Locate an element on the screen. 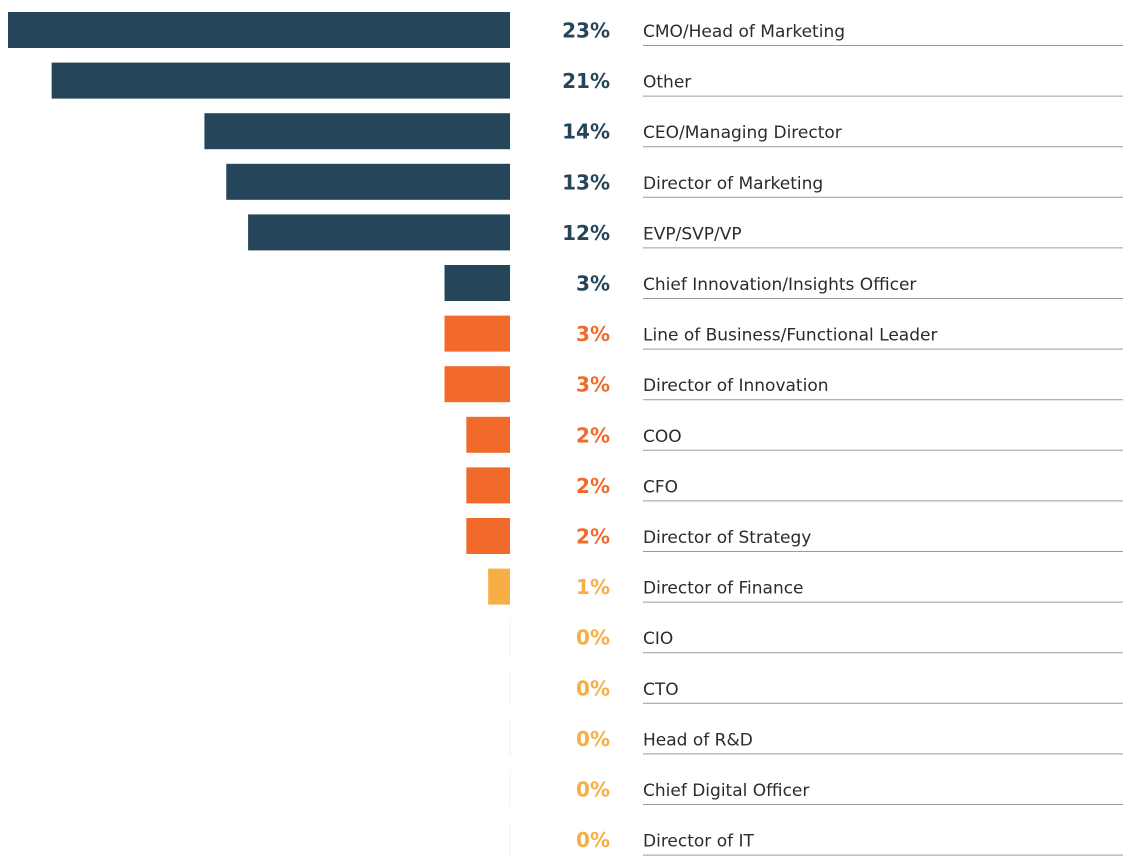 This screenshot has height=861, width=1123. category-label: COO is located at coordinates (662, 437).